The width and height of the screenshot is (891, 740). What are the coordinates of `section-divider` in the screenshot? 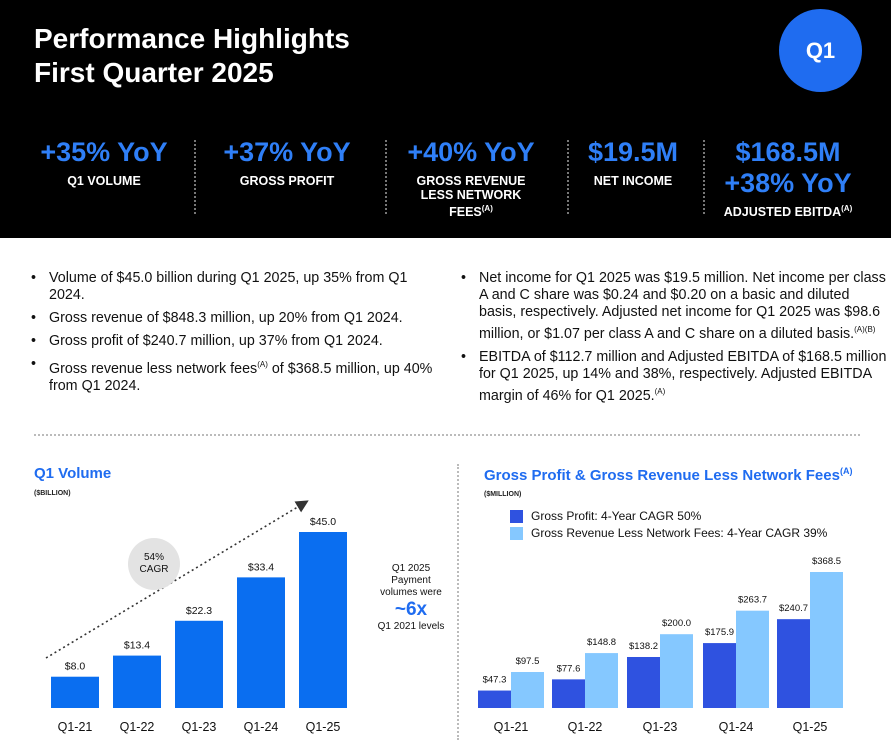 It's located at (447, 435).